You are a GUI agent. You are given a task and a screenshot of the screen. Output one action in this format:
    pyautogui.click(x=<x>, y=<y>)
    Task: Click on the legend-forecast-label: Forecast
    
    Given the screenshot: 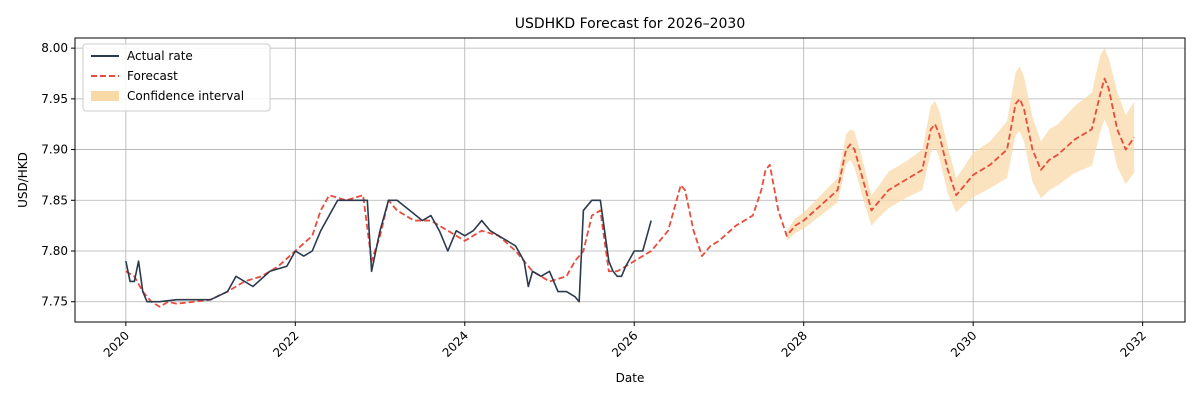 What is the action you would take?
    pyautogui.click(x=152, y=76)
    